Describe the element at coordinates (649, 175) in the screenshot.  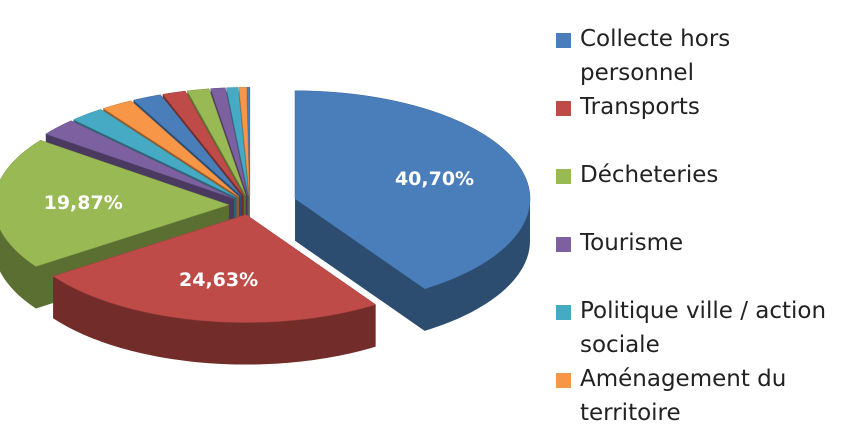
I see `legend-label: Décheteries` at that location.